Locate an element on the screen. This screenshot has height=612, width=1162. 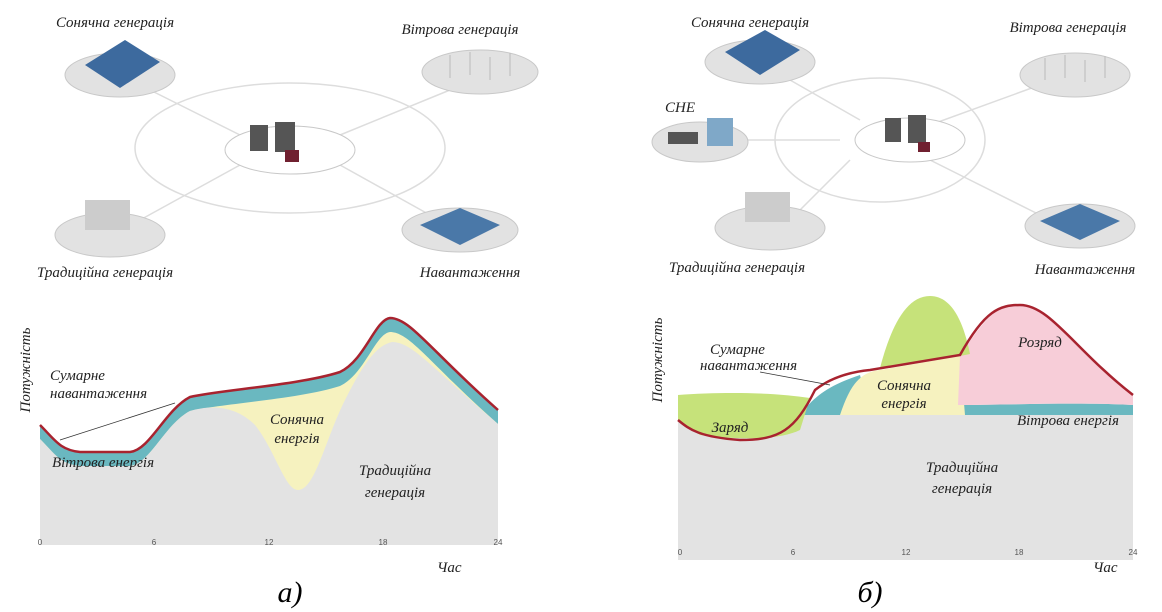
caption: б) is located at coordinates (869, 592).